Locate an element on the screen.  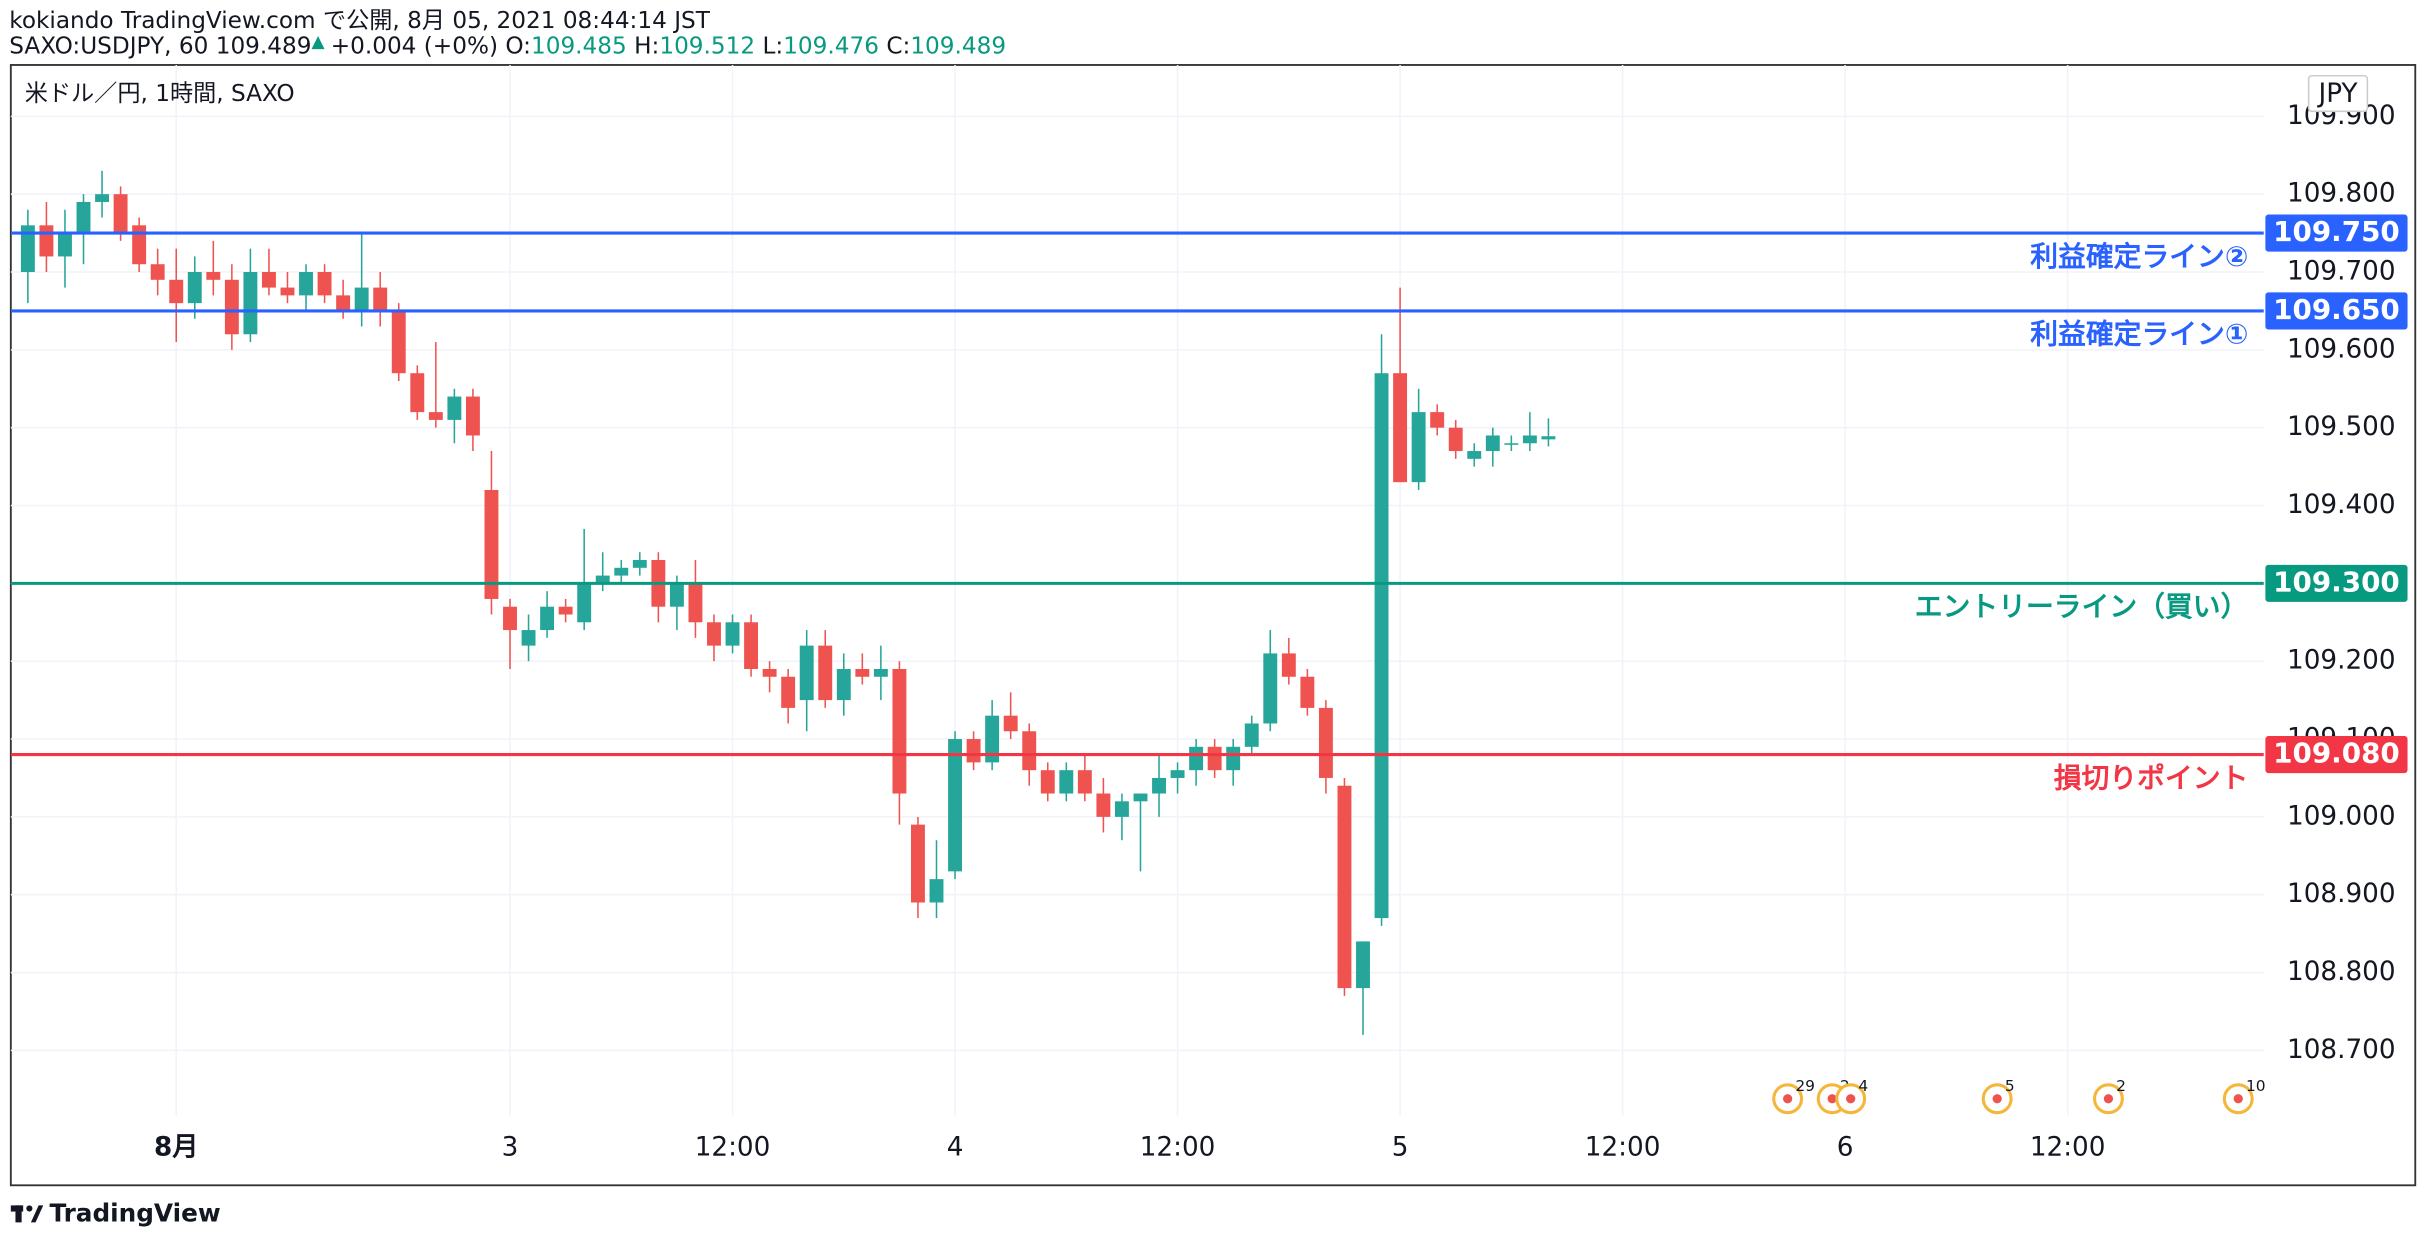
y-tick-label: 109.700 is located at coordinates (2341, 272).